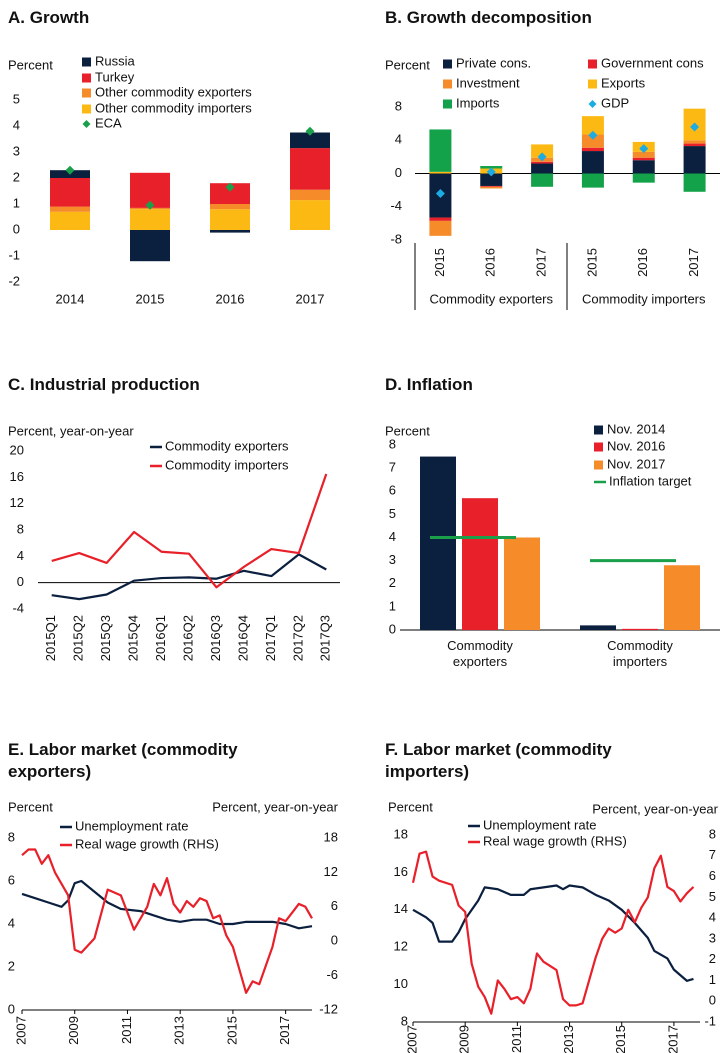 The width and height of the screenshot is (720, 1053). I want to click on y-axis-label: Percent, year-on-year, so click(71, 430).